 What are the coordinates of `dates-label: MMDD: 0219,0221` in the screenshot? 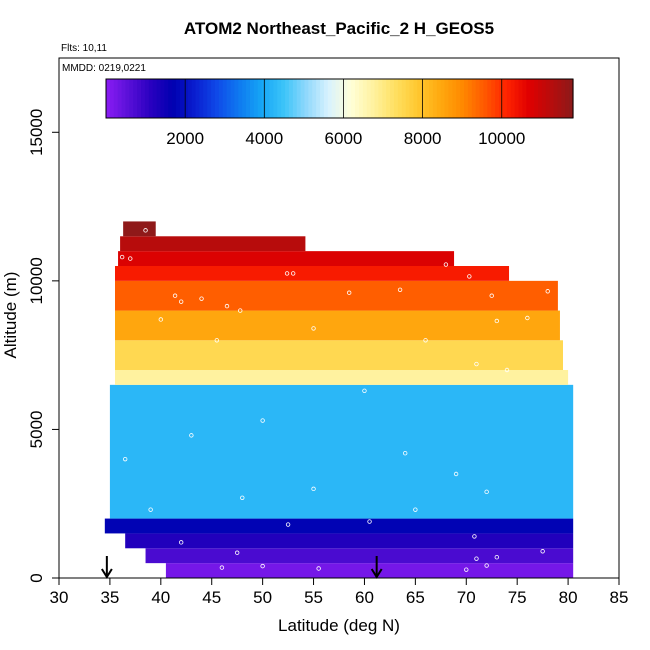 It's located at (104, 68).